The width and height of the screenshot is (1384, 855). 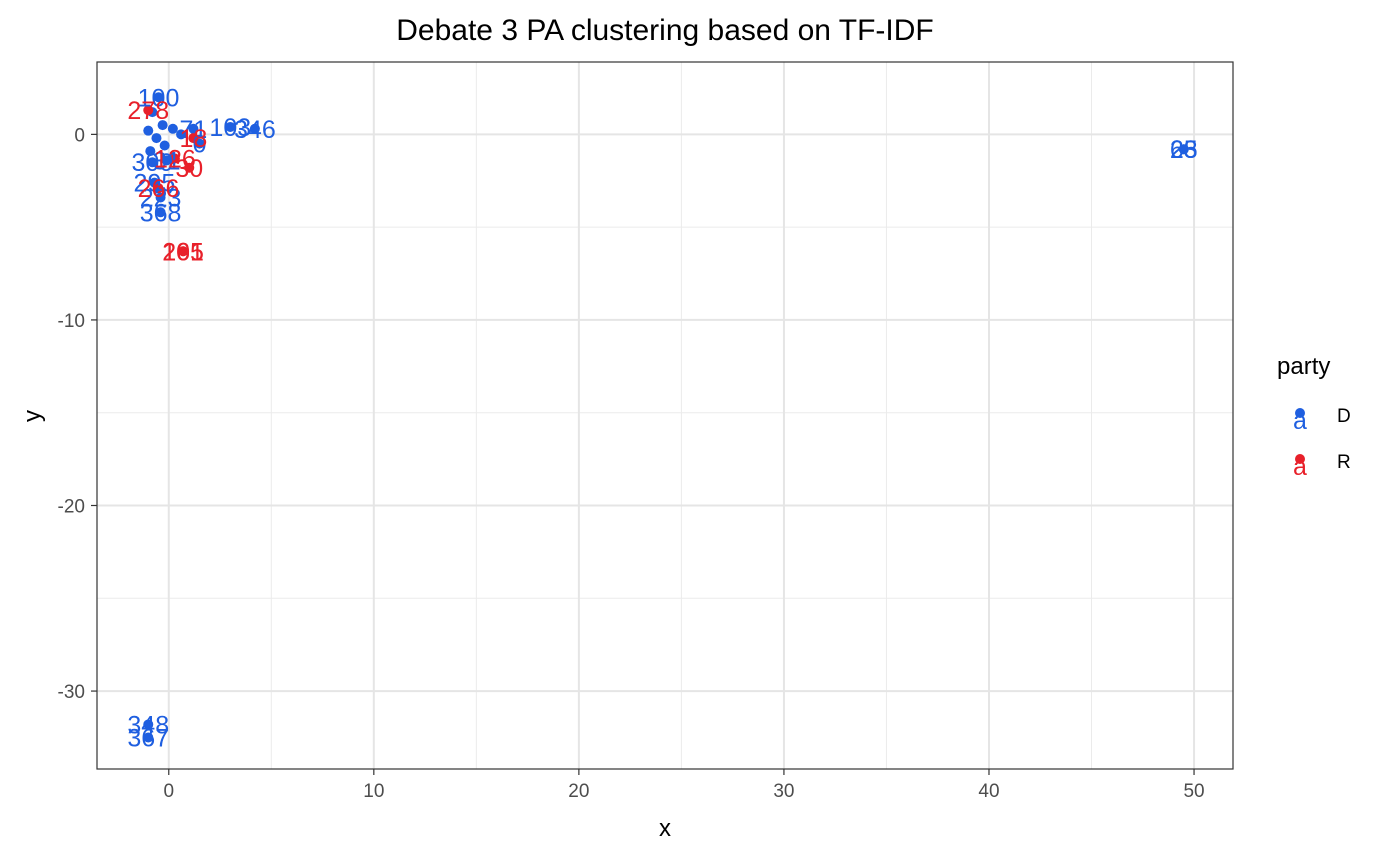 I want to click on data-label: 265, so click(x=183, y=252).